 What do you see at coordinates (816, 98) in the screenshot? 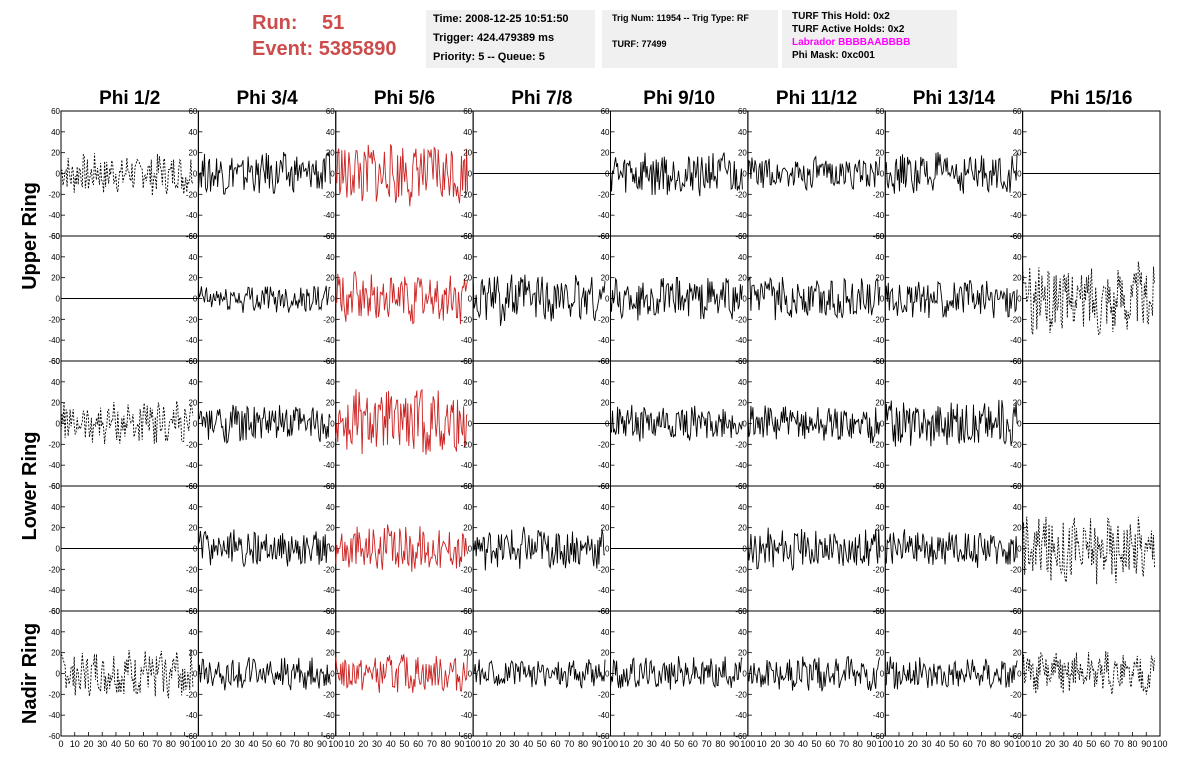
I see `column-header: Phi 11/12` at bounding box center [816, 98].